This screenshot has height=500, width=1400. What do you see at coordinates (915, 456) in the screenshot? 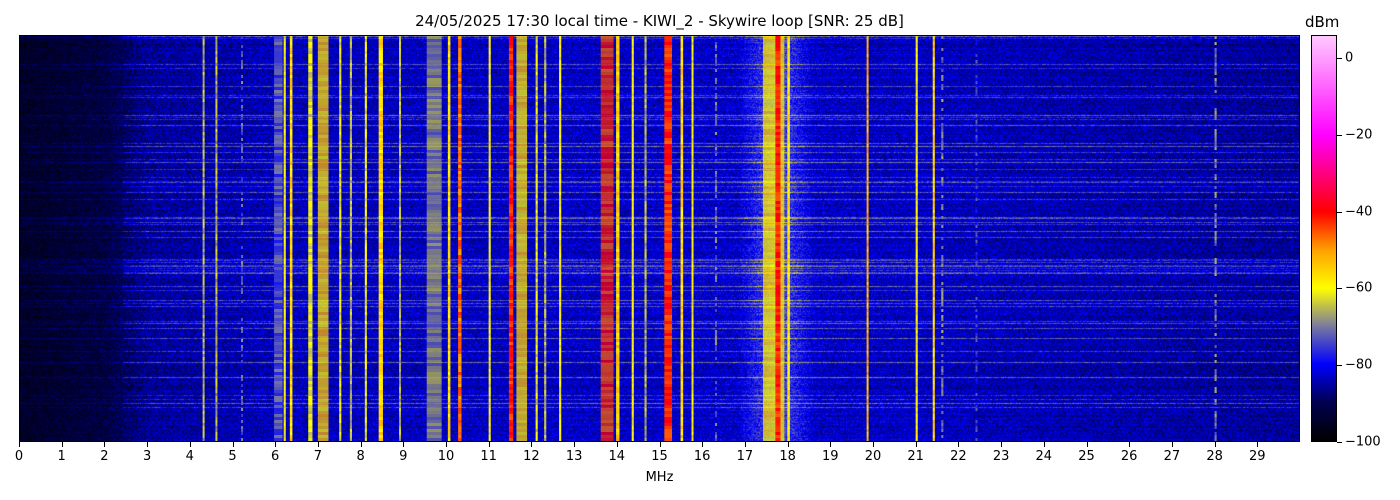
I see `x-tick-label: 21` at bounding box center [915, 456].